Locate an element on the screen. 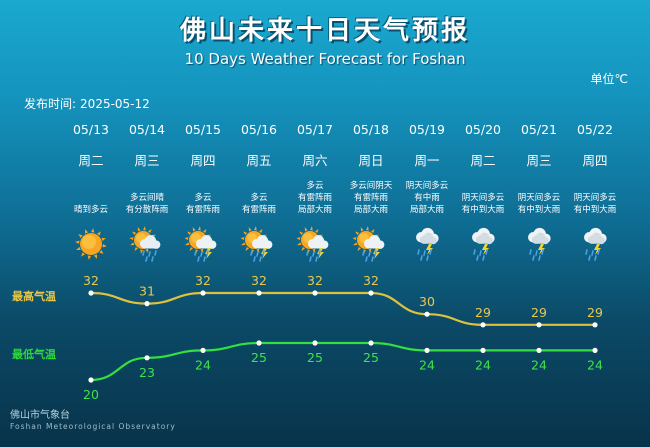 This screenshot has height=447, width=650. weather-description: 多云间阴天有雷阵雨局部大雨 is located at coordinates (371, 198).